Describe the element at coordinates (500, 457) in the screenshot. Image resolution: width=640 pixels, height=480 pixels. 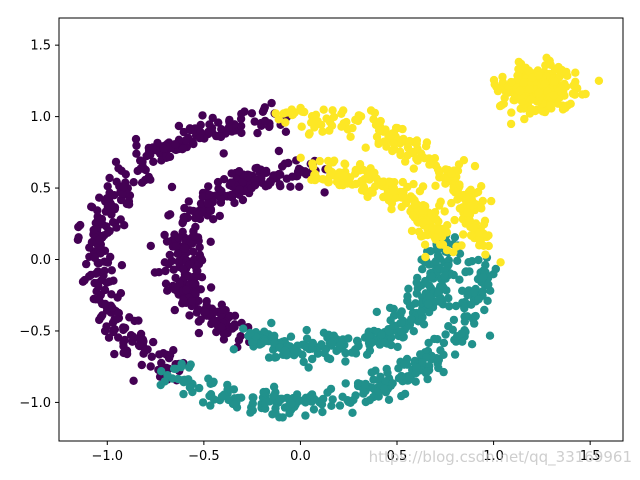
I see `watermark-text: https://blog.csdn.net/qq_33169961` at that location.